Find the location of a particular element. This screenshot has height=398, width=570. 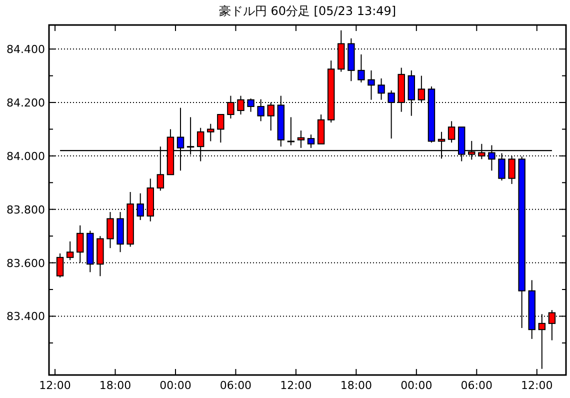

y-tick-label: 84.000 is located at coordinates (25, 156).